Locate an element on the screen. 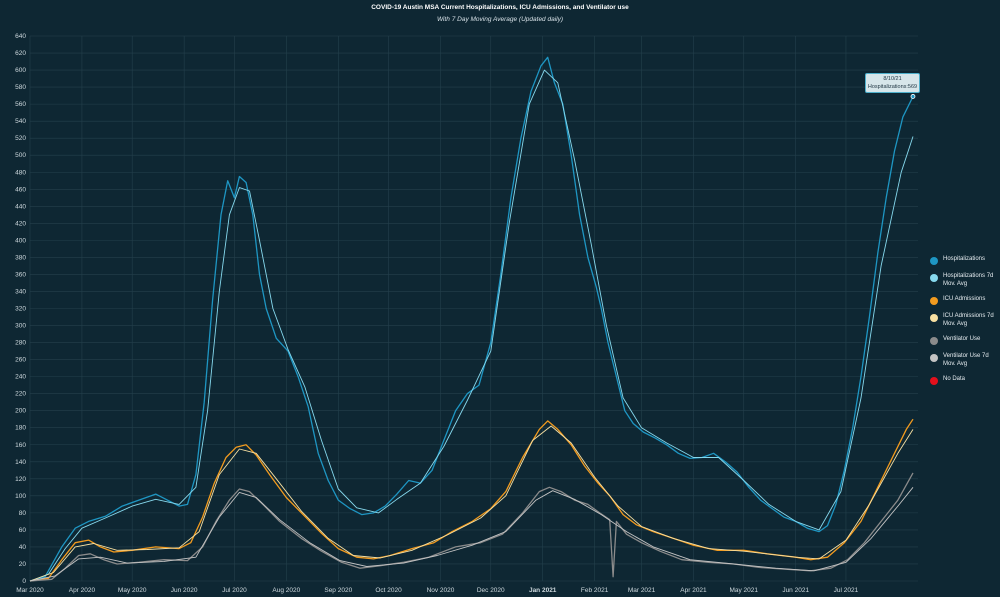 The height and width of the screenshot is (597, 1000). tooltip-date: 8/10/21 is located at coordinates (892, 79).